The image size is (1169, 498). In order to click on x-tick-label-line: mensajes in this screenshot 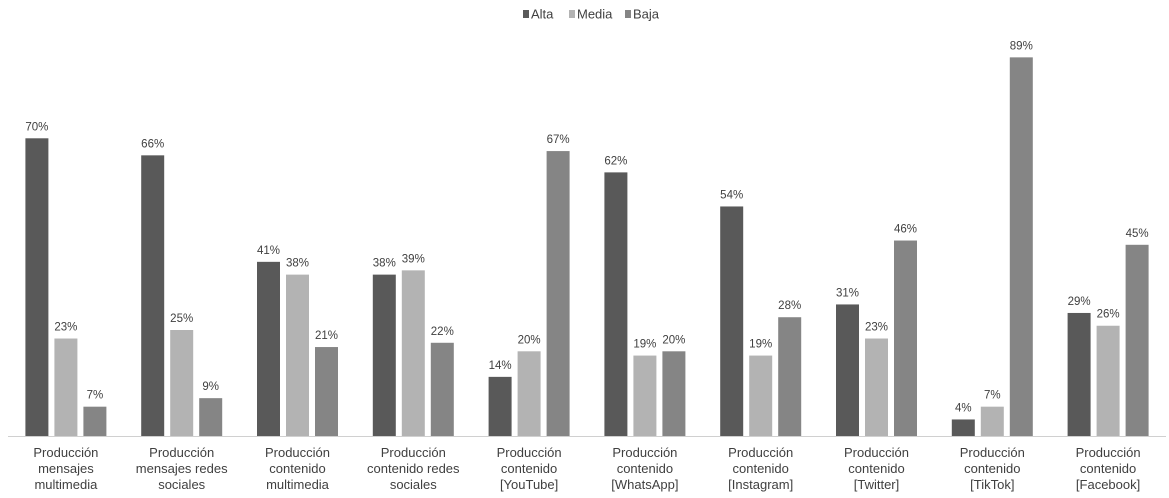, I will do `click(66, 468)`.